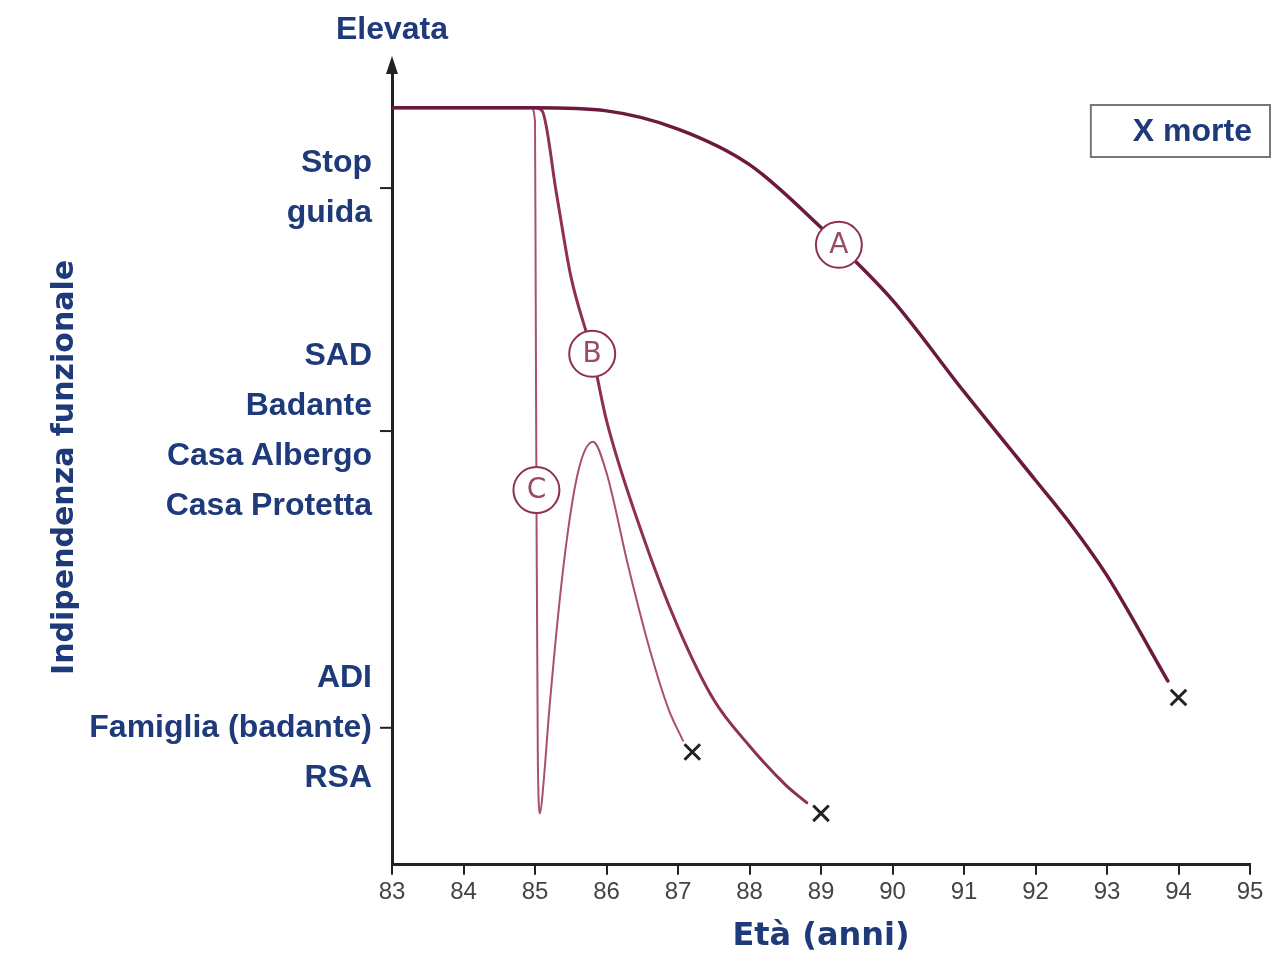 This screenshot has height=964, width=1272. I want to click on annotation: B, so click(592, 353).